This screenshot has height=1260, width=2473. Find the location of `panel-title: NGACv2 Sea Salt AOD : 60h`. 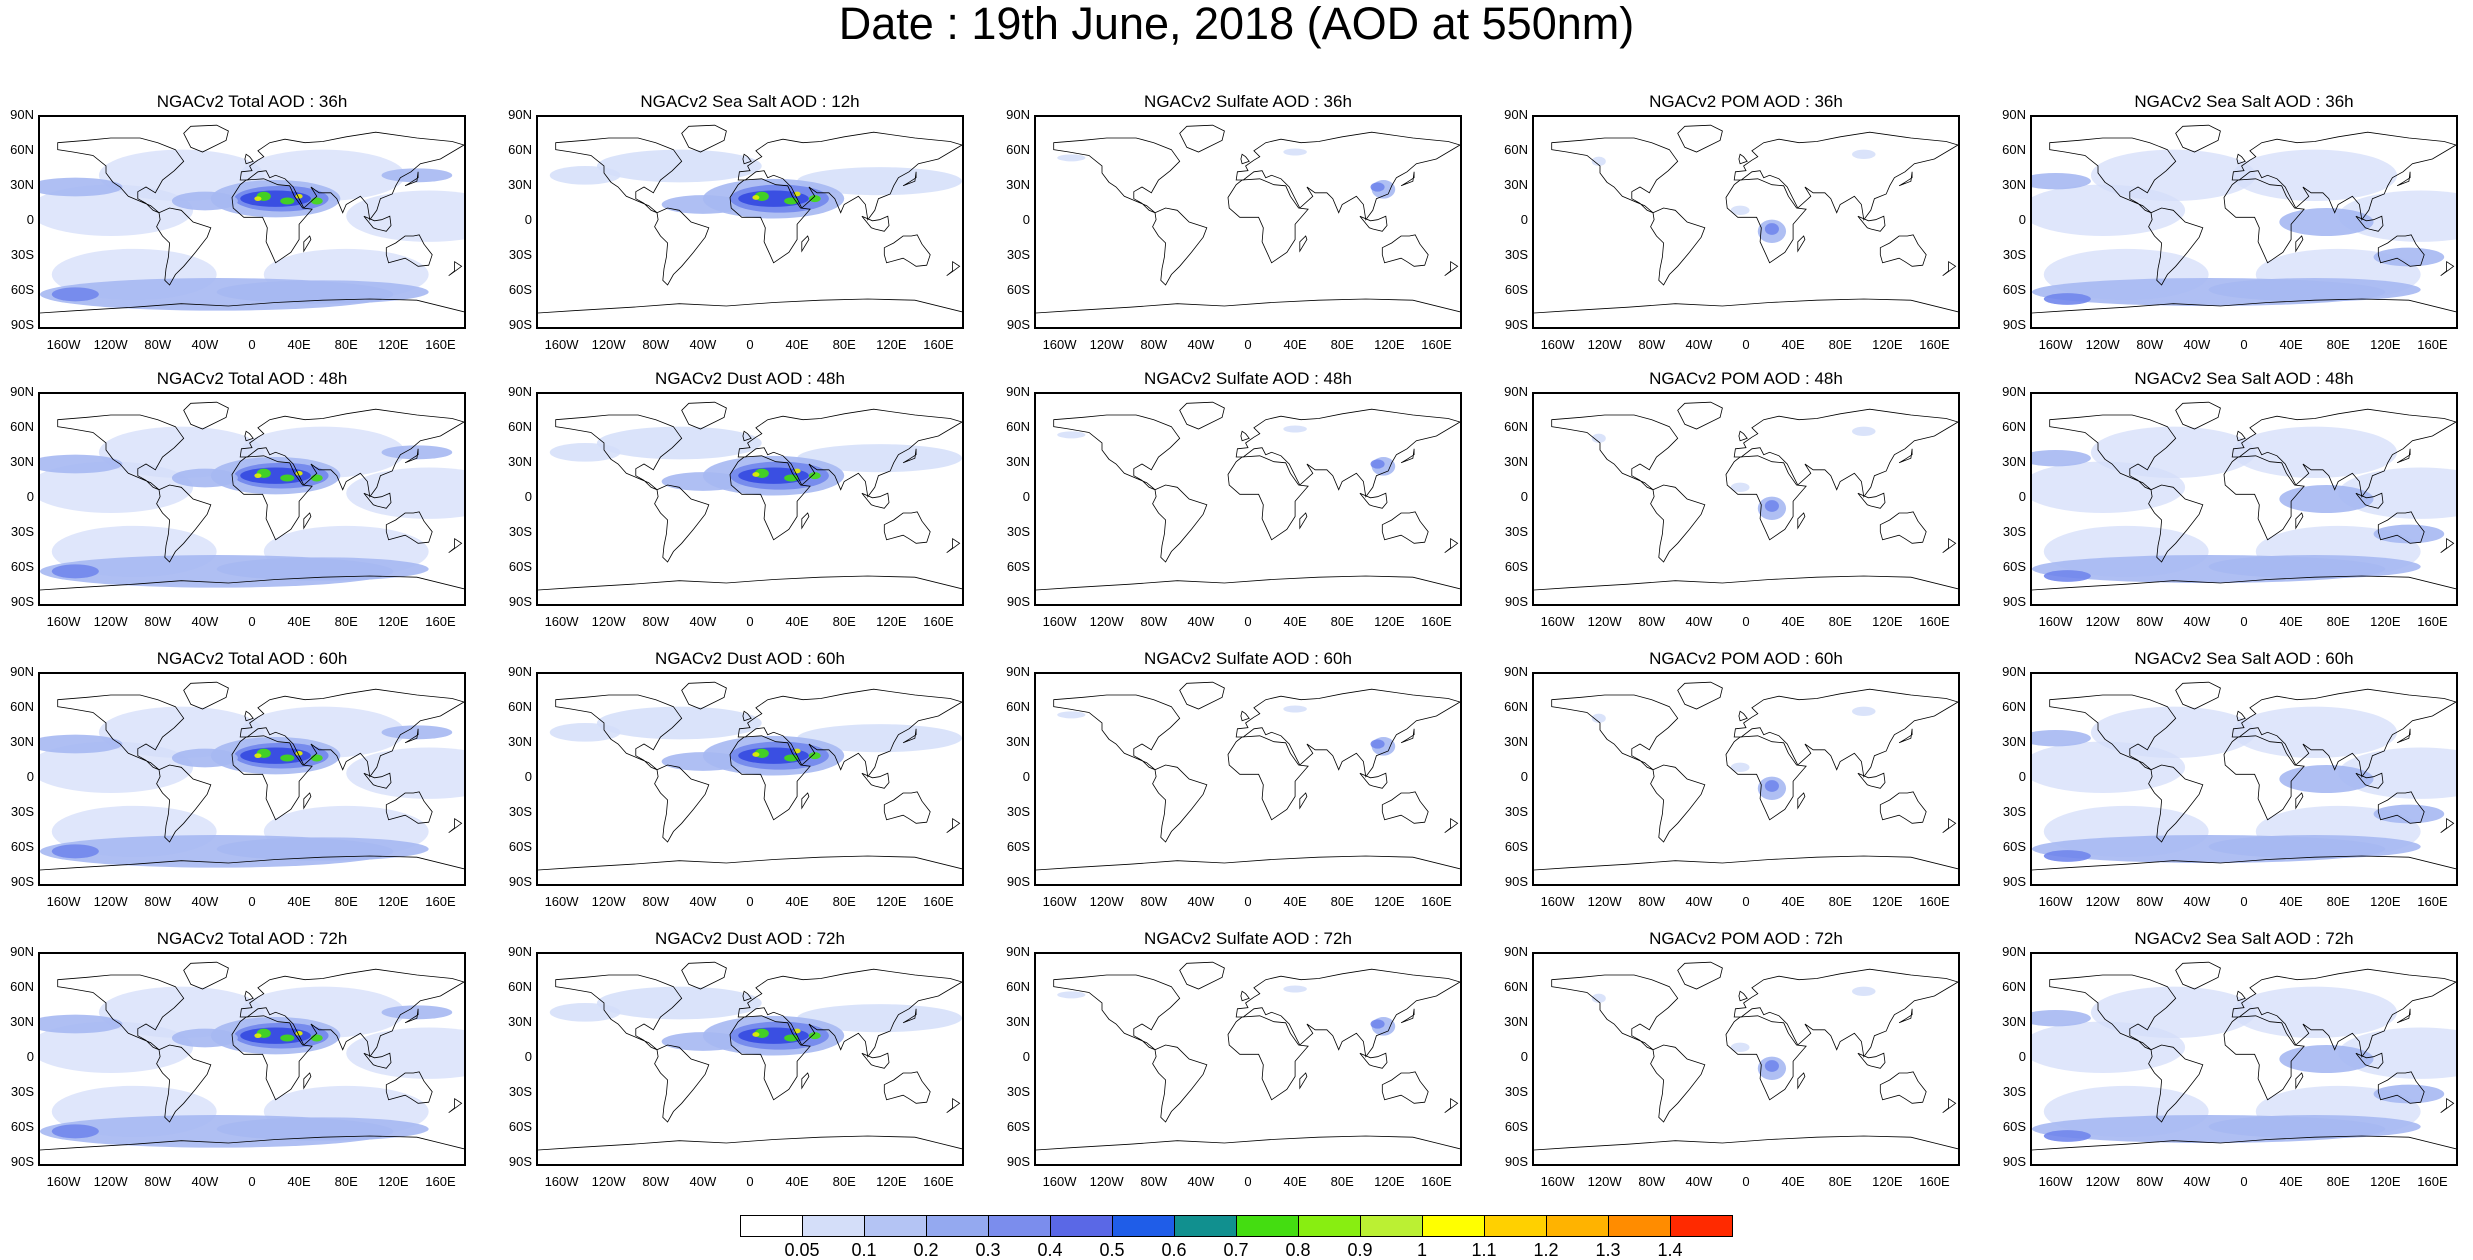

panel-title: NGACv2 Sea Salt AOD : 60h is located at coordinates (2244, 658).